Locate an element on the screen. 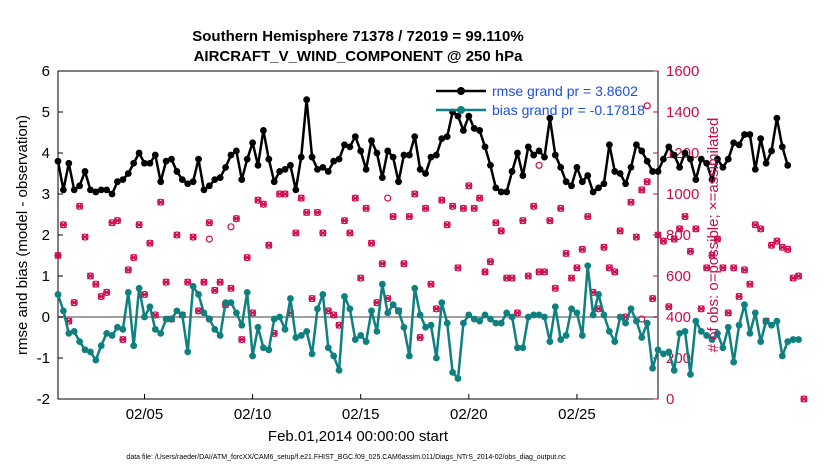 This screenshot has height=470, width=830. x-axis-ticks: 02/05 02/10 02/15 02/20 02/25 is located at coordinates (361, 408).